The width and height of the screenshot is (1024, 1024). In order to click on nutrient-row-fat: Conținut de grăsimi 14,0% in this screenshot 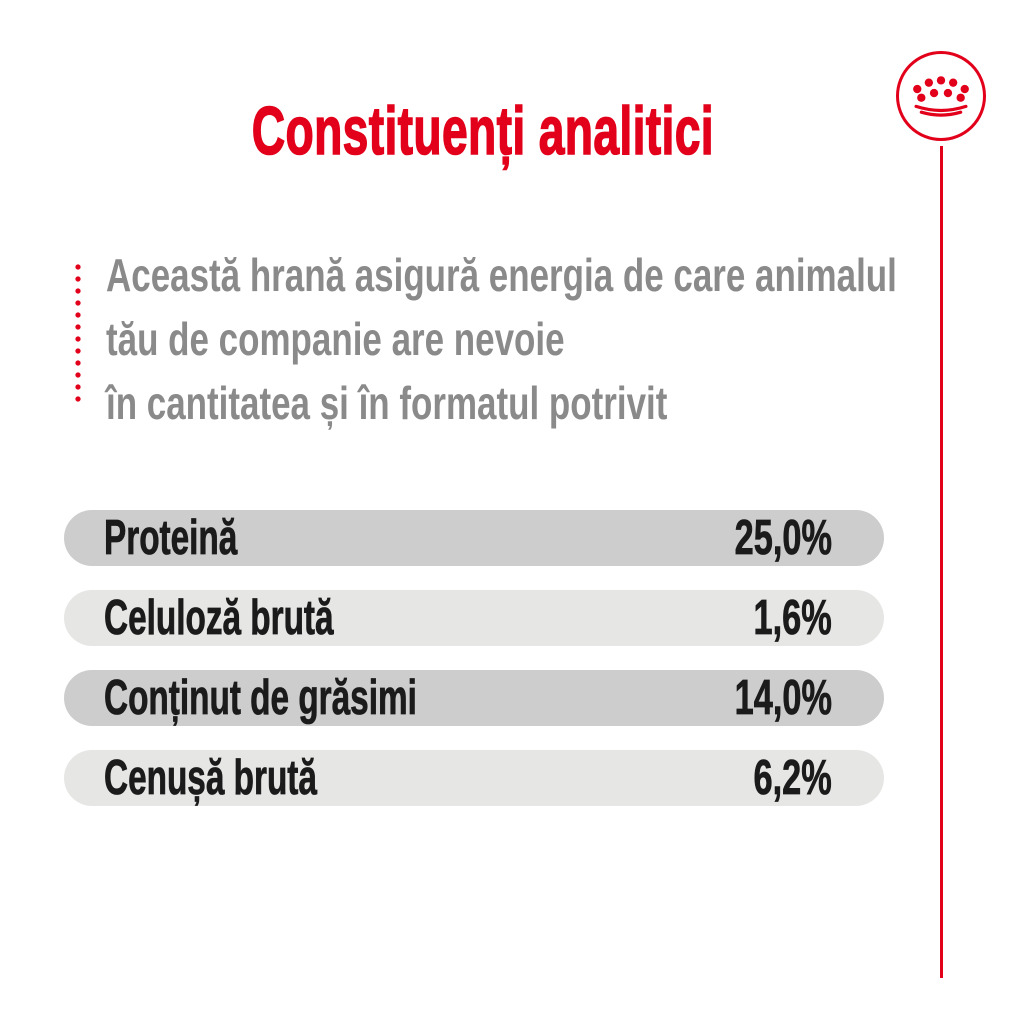, I will do `click(474, 698)`.